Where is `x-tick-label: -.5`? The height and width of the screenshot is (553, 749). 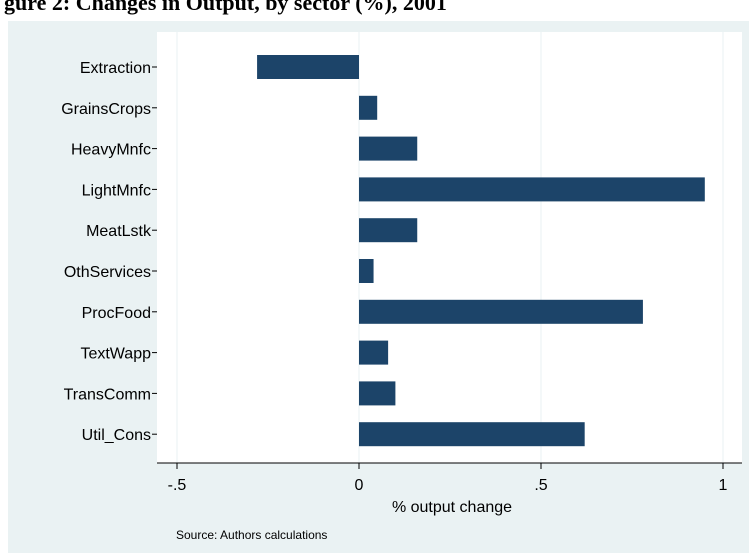 x-tick-label: -.5 is located at coordinates (177, 485).